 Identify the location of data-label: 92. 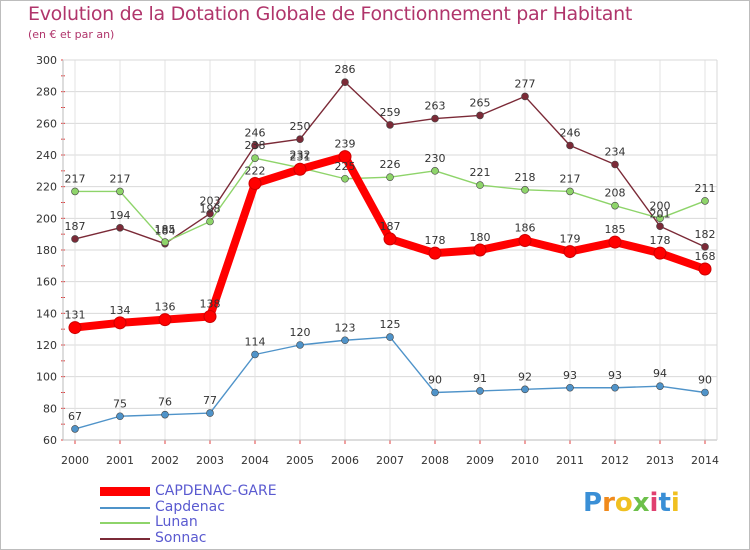
(525, 376).